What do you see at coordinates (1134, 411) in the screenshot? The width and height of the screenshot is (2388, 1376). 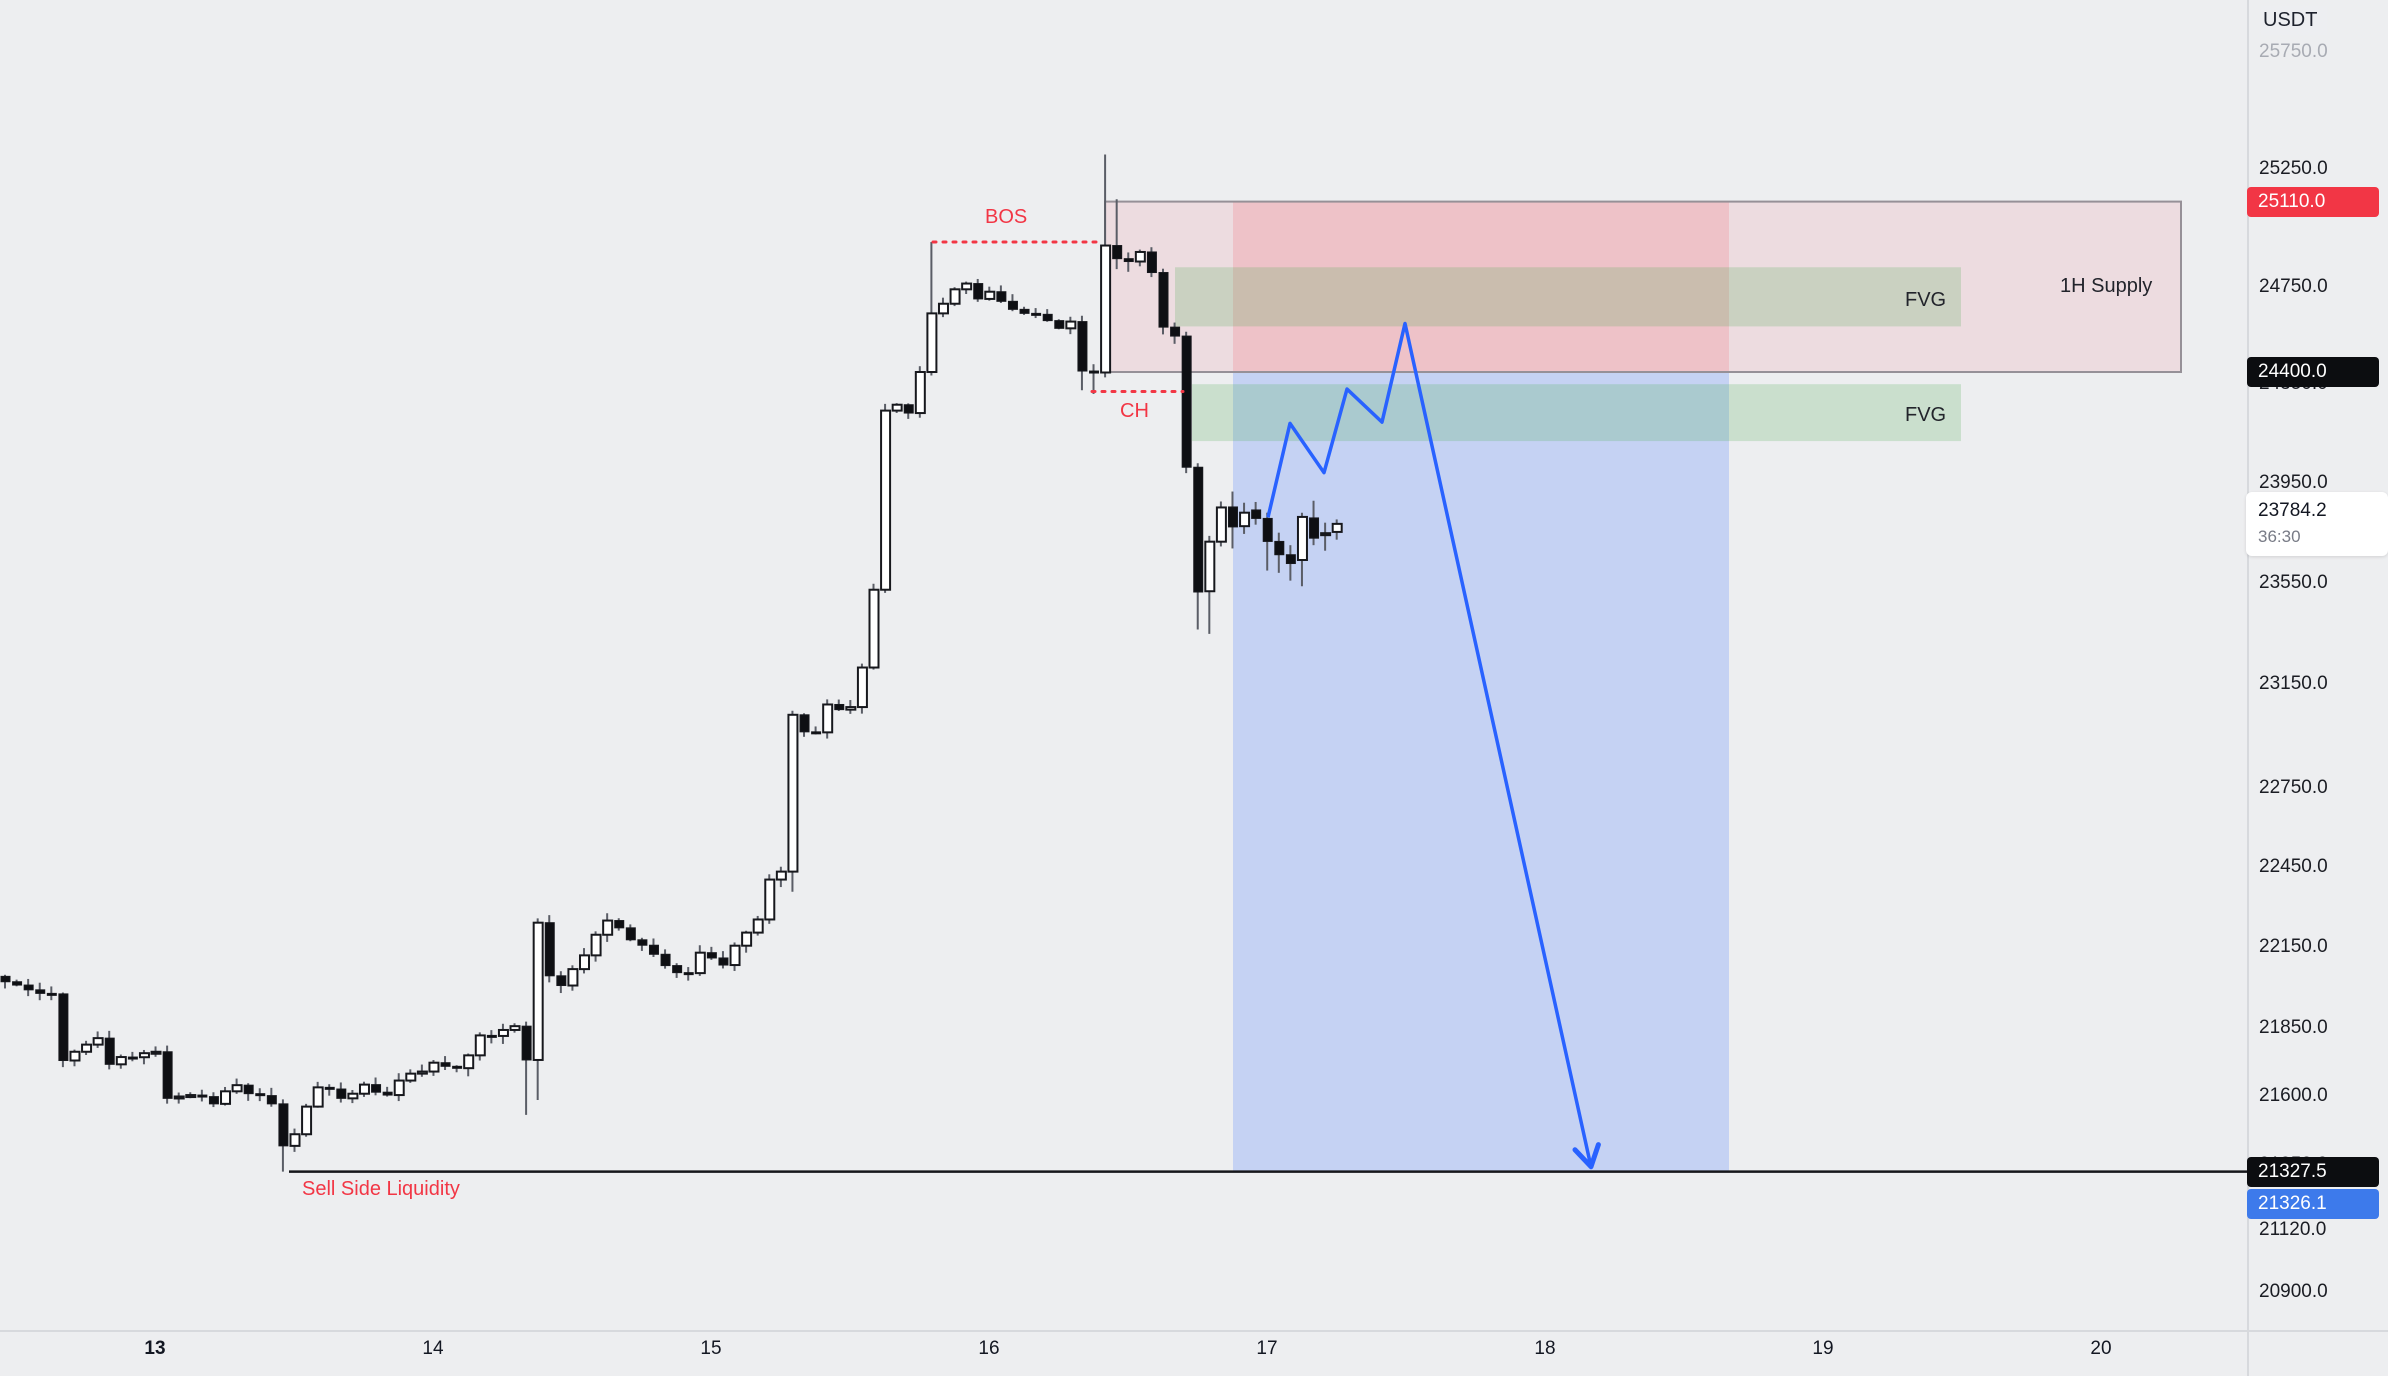 I see `ch-label: CH` at bounding box center [1134, 411].